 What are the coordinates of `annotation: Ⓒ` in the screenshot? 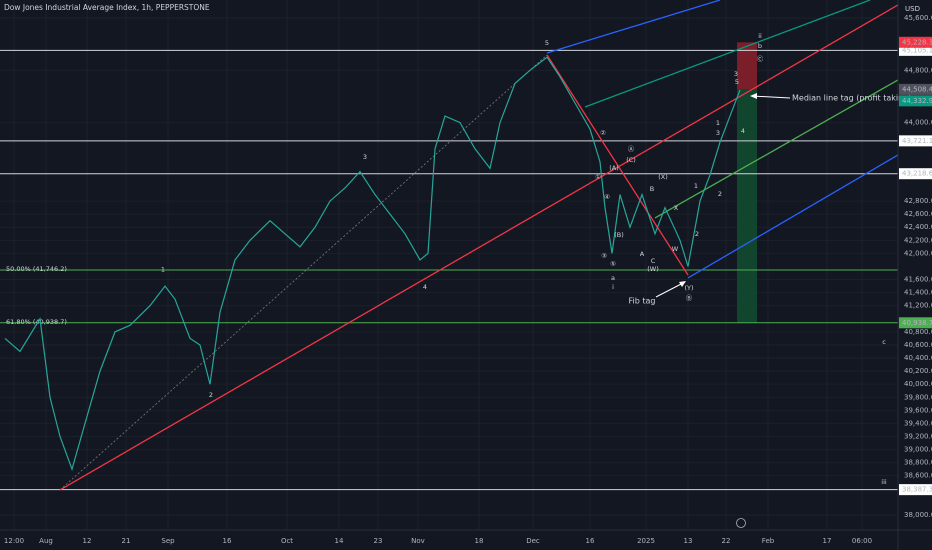 It's located at (760, 59).